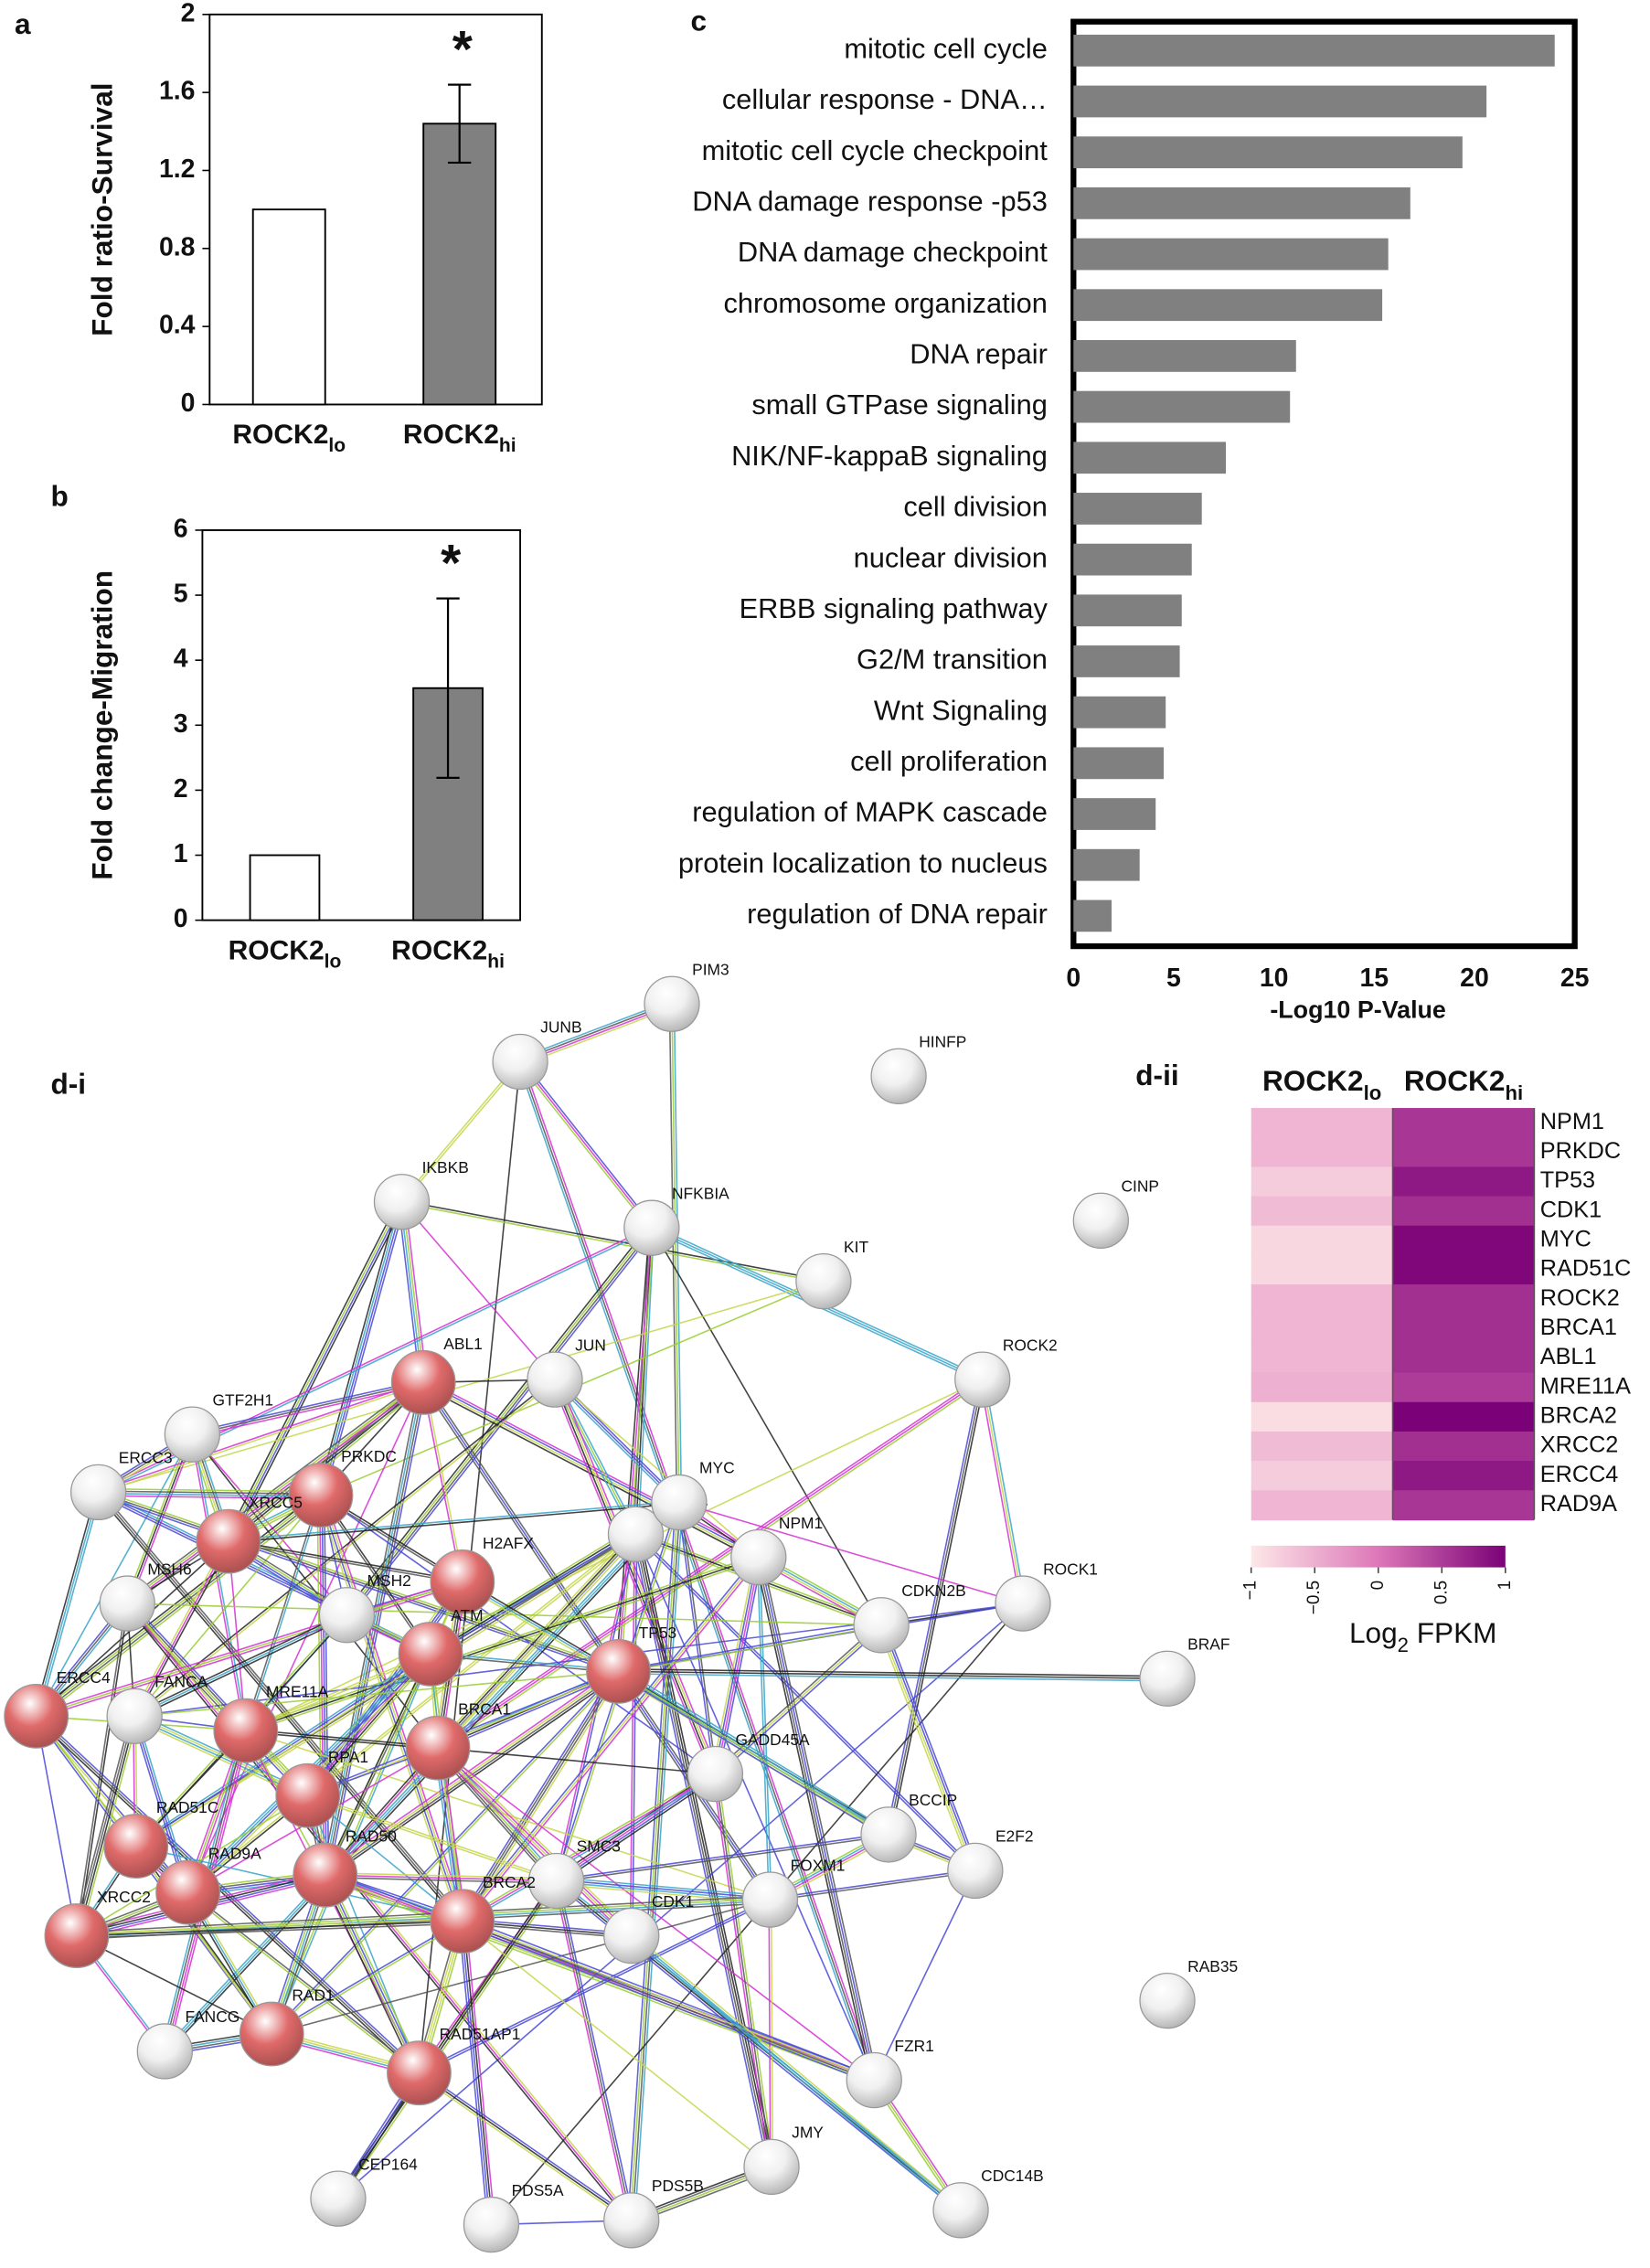 The width and height of the screenshot is (1650, 2268). I want to click on y-tick-label: 0.4, so click(178, 325).